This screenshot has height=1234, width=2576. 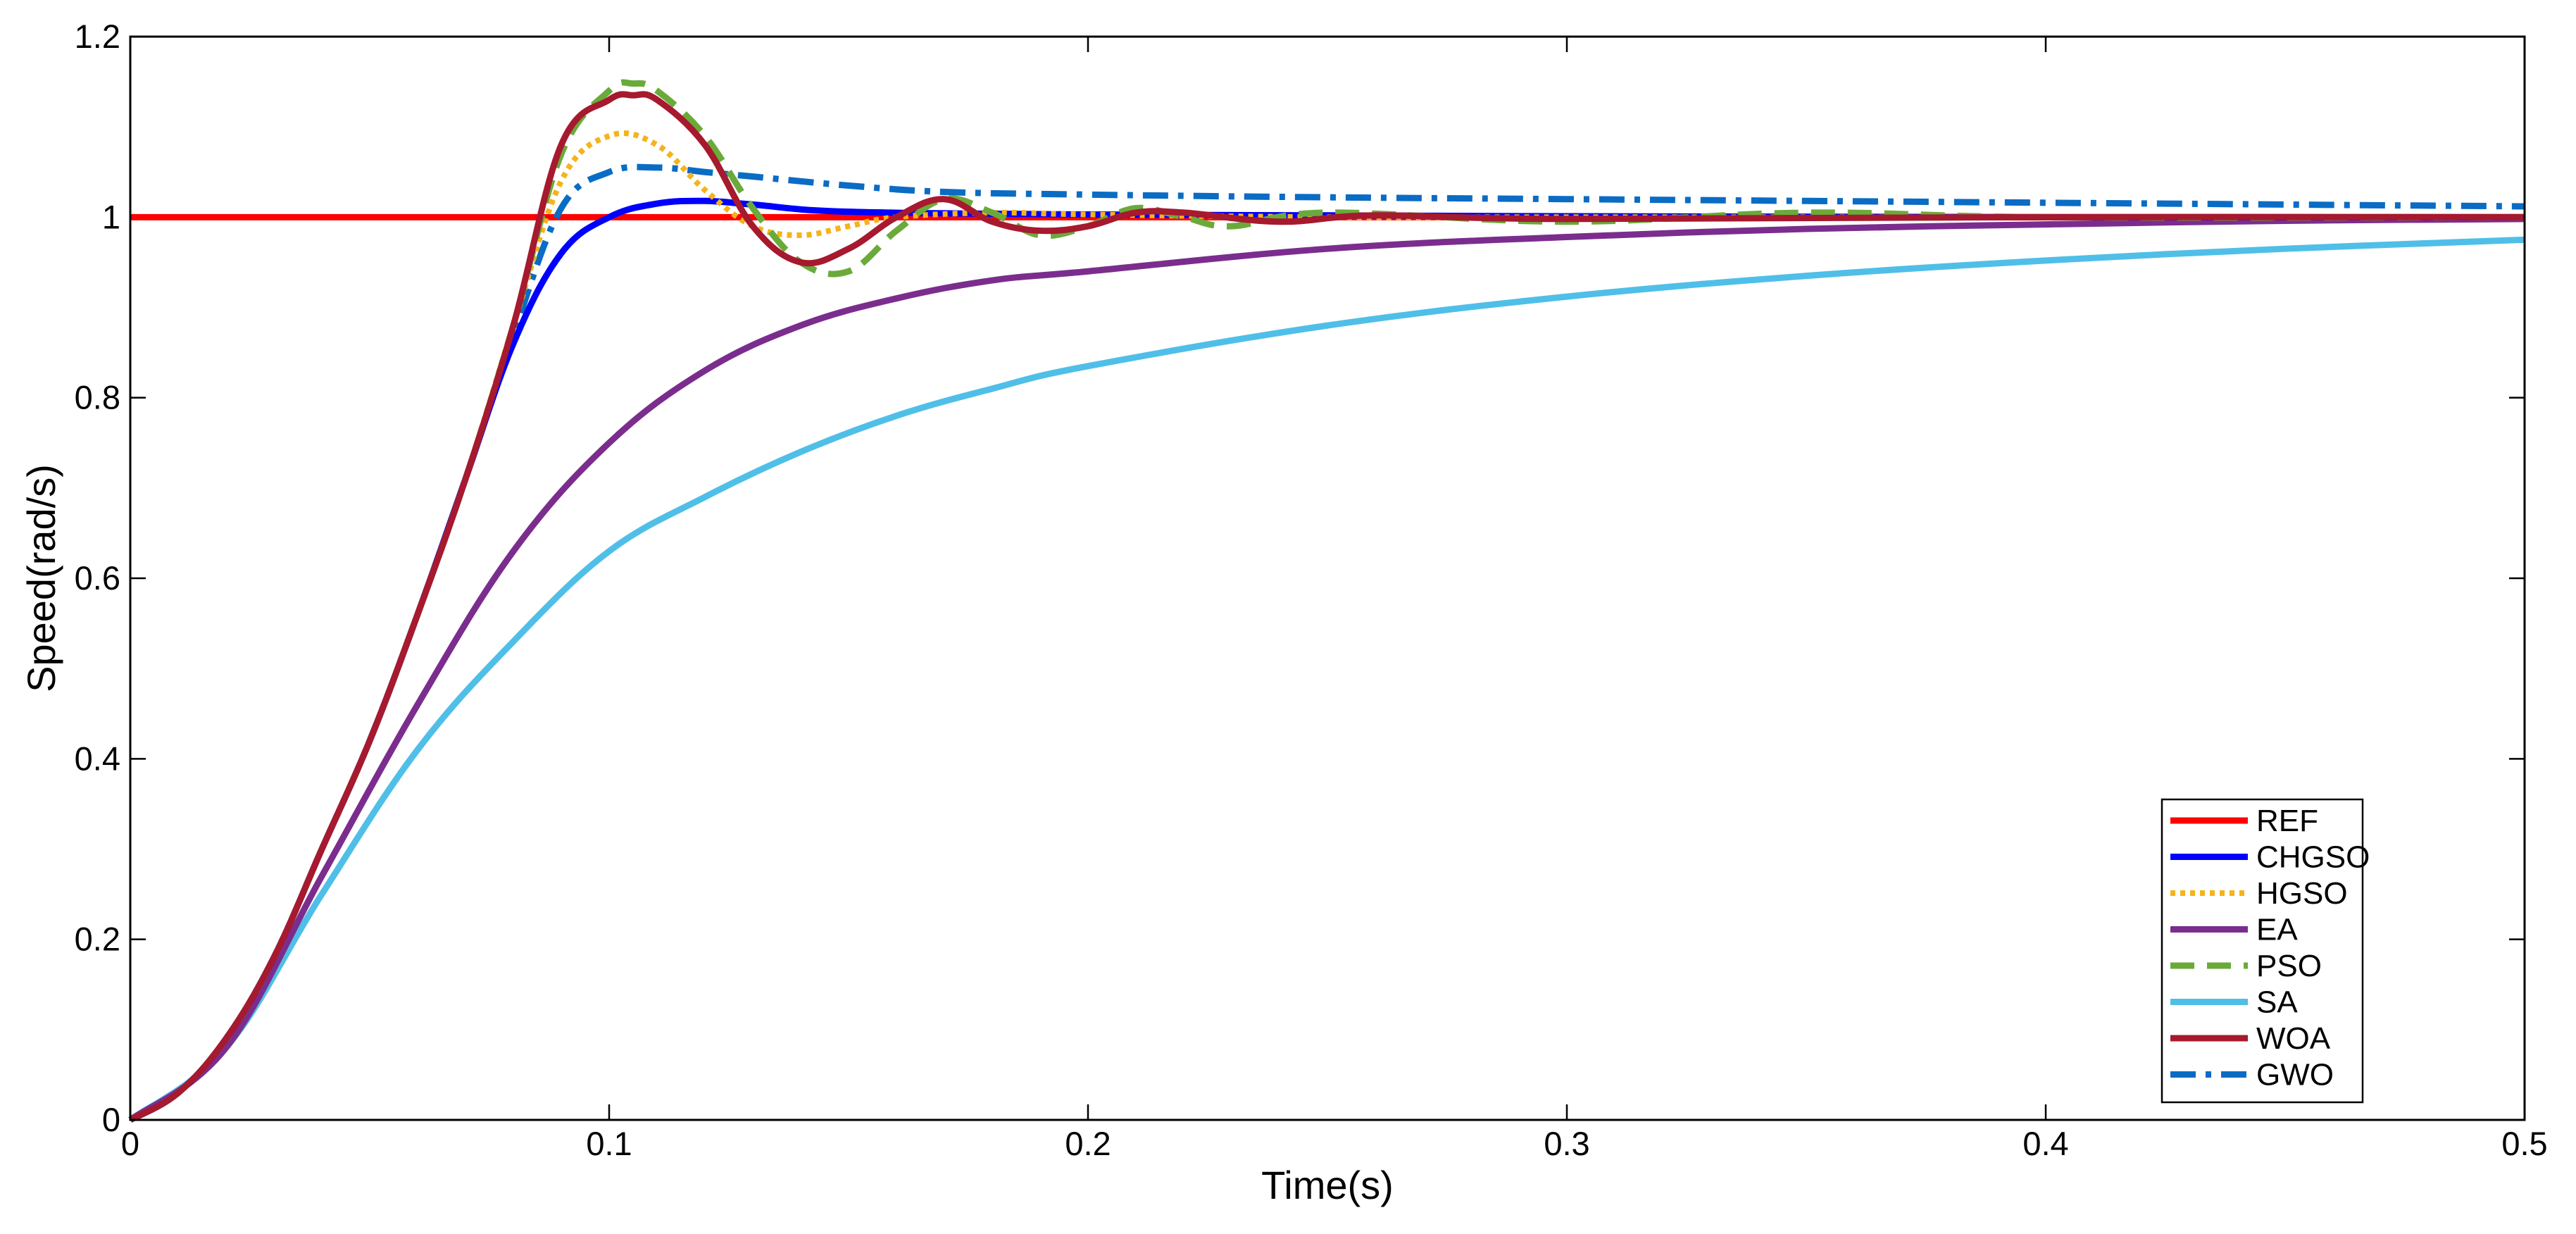 I want to click on x-tick-label: 0.5, so click(x=2524, y=1143).